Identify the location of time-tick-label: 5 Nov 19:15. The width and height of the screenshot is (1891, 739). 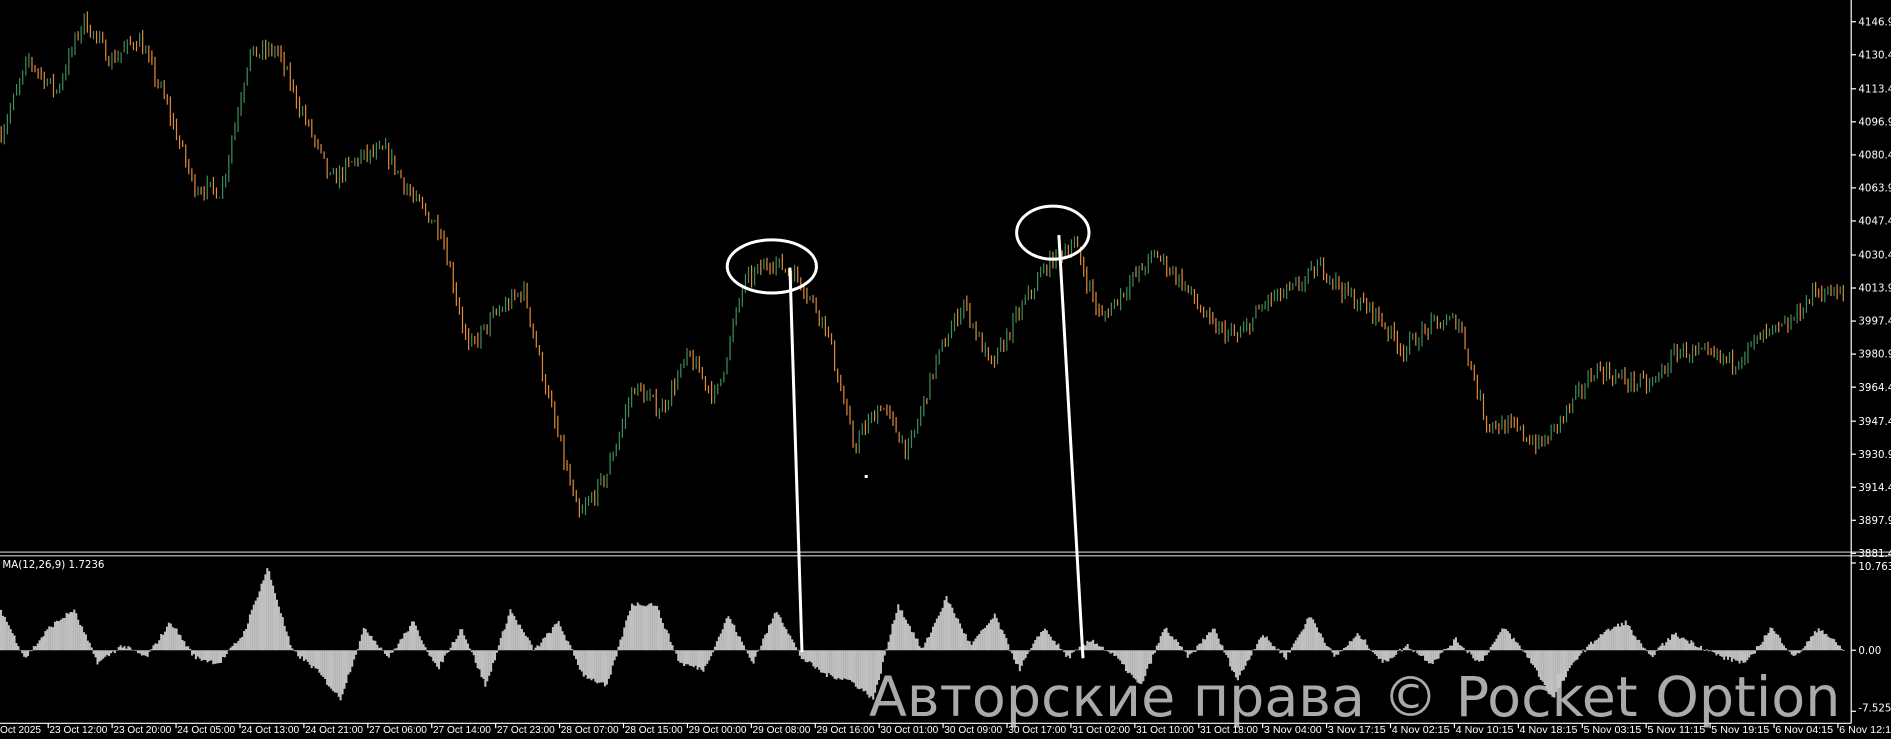
(1740, 730).